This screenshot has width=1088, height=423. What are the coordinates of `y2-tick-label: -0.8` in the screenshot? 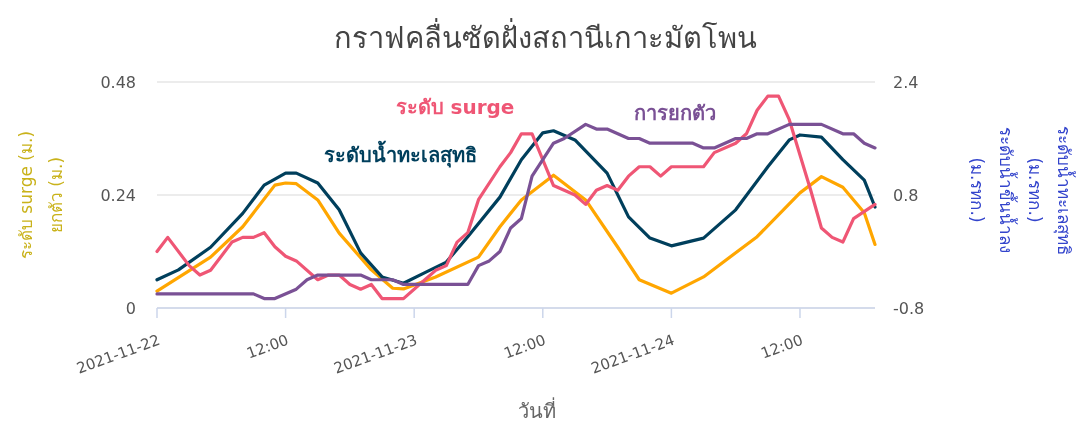 It's located at (909, 308).